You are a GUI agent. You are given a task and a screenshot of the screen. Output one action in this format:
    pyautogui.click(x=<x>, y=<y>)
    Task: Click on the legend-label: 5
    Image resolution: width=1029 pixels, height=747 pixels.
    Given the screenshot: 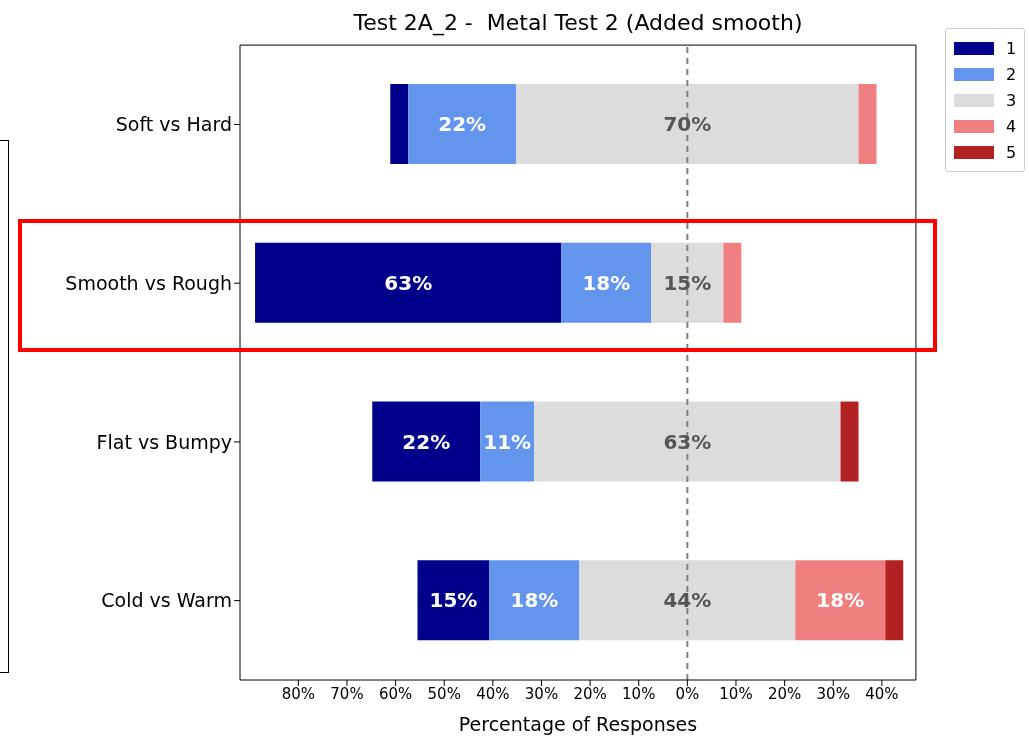 What is the action you would take?
    pyautogui.click(x=1011, y=152)
    